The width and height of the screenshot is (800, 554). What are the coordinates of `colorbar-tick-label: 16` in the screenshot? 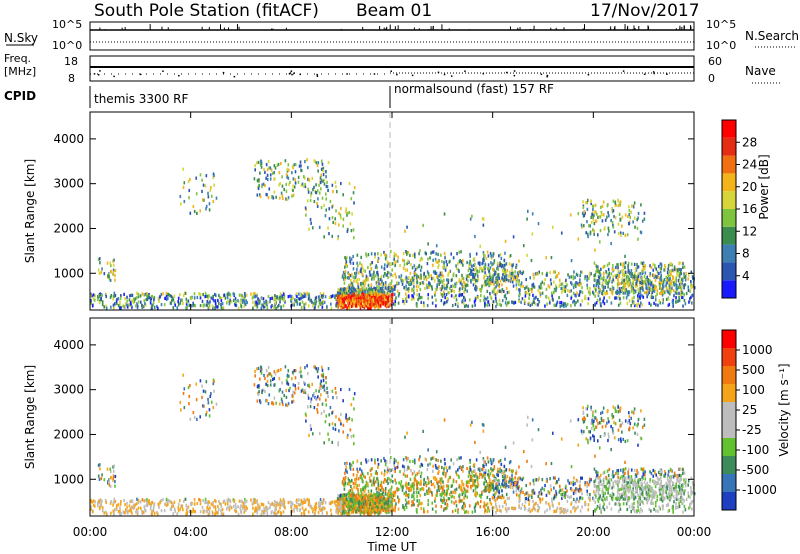 It's located at (749, 209).